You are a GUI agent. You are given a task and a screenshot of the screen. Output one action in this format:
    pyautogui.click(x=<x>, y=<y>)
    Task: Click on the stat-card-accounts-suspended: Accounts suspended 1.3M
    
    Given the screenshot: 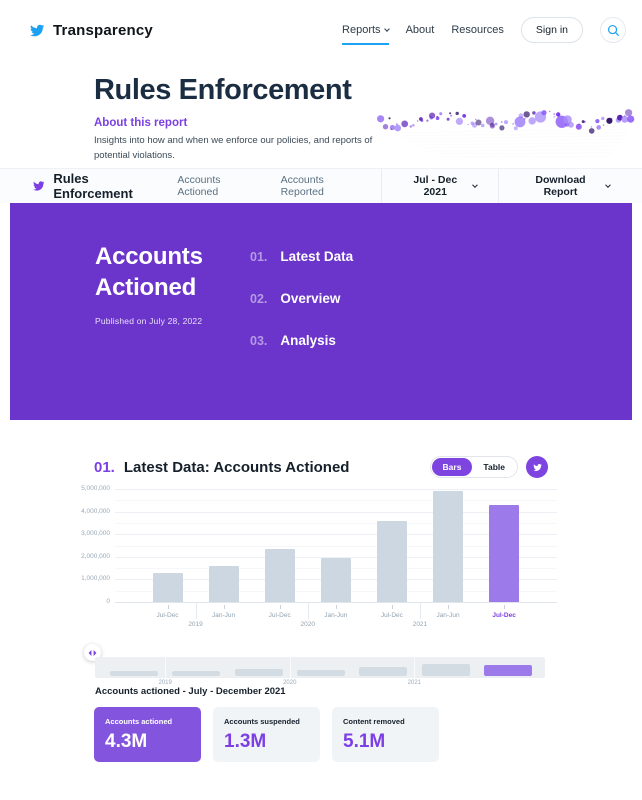 What is the action you would take?
    pyautogui.click(x=266, y=734)
    